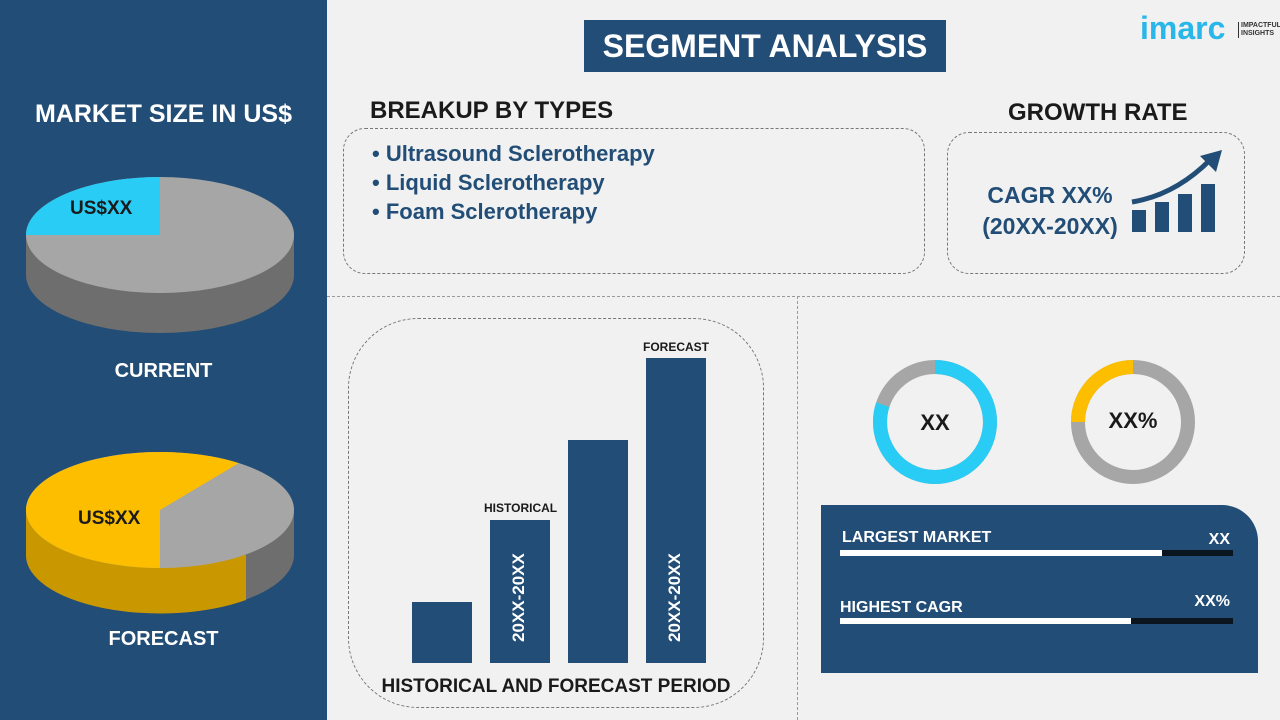 Image resolution: width=1280 pixels, height=720 pixels. Describe the element at coordinates (163, 114) in the screenshot. I see `market-size-heading: MARKET SIZE IN US$` at that location.